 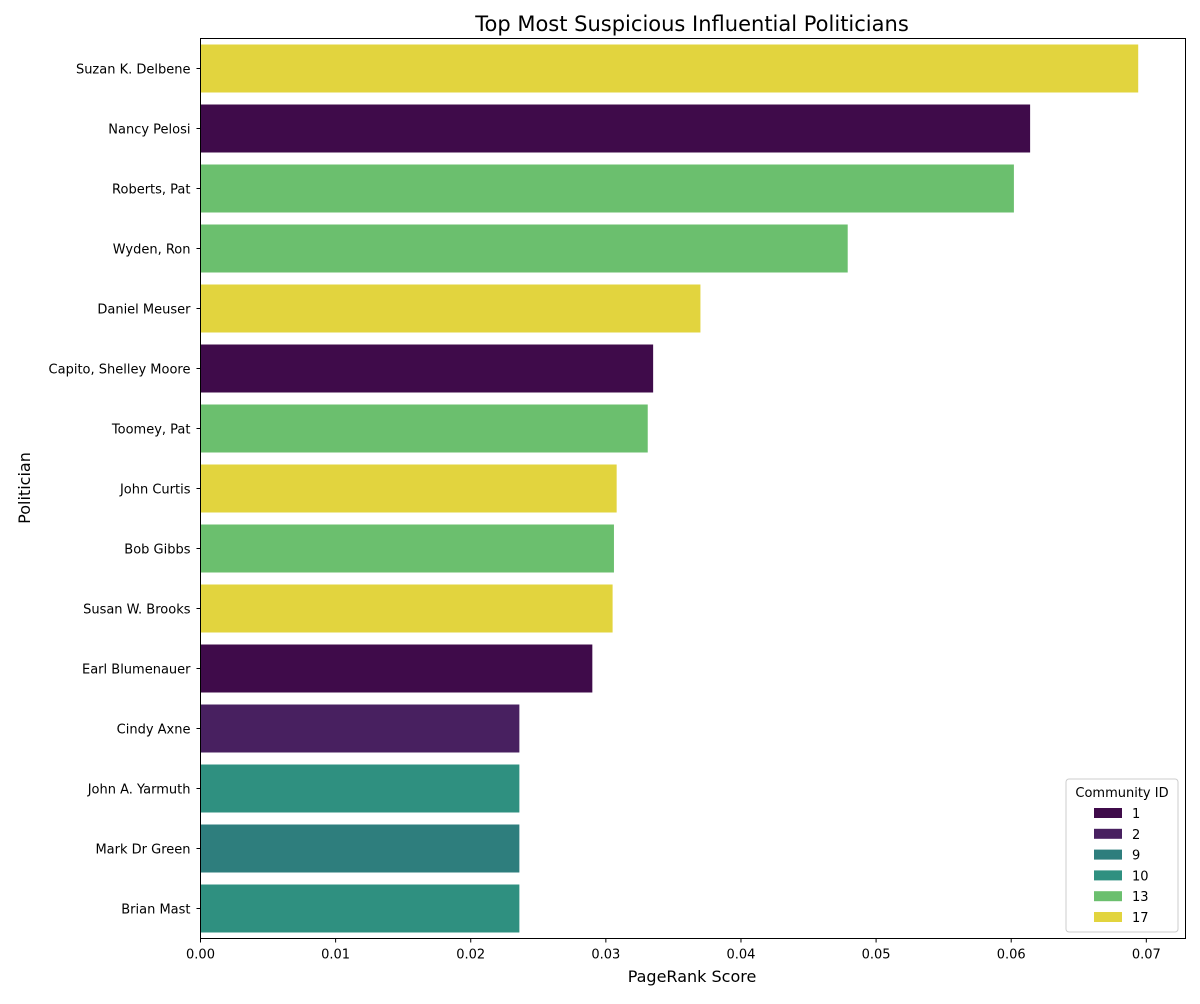 What do you see at coordinates (876, 955) in the screenshot?
I see `x-tick-label: 0.05` at bounding box center [876, 955].